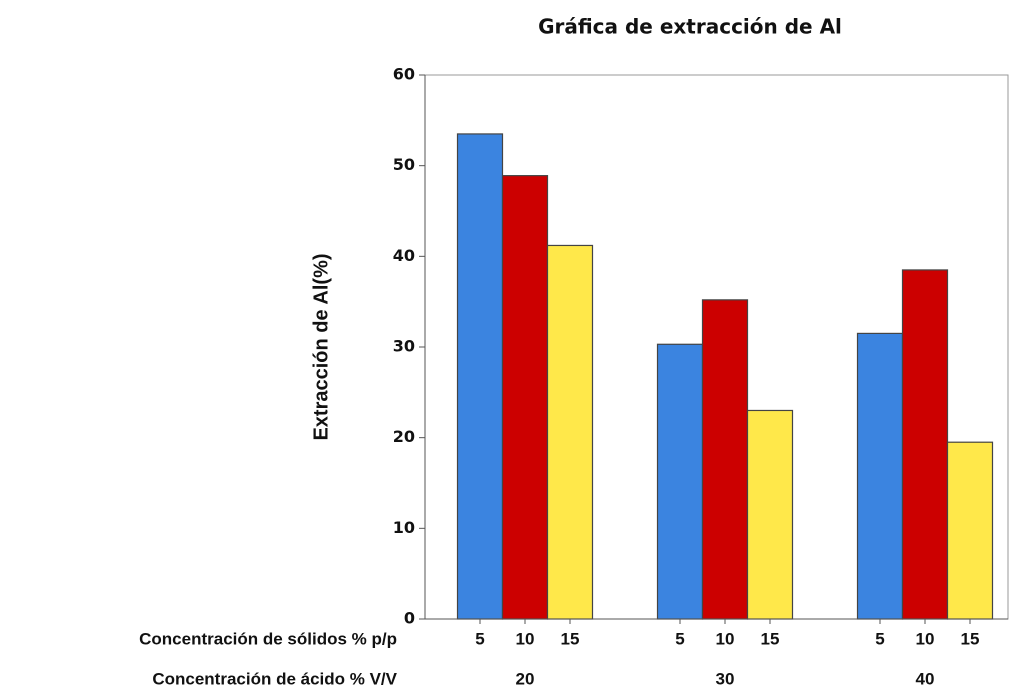  I want to click on y-tick-label: 10, so click(404, 527).